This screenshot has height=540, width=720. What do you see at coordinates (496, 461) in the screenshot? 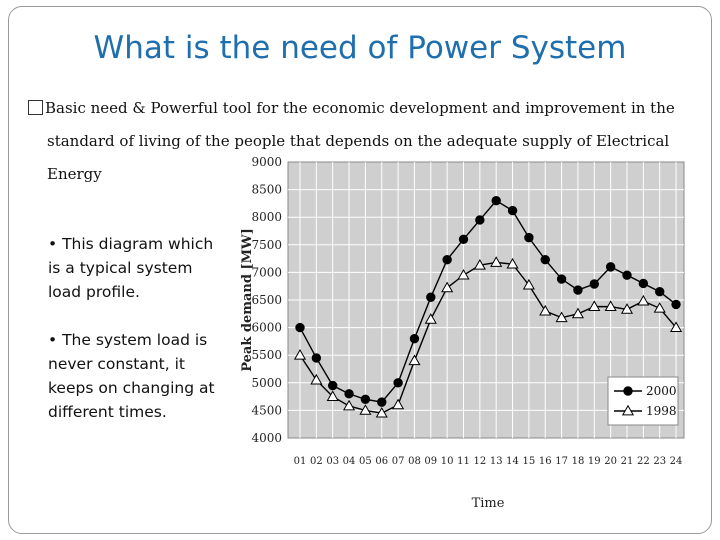
I see `x-tick-label: 13` at bounding box center [496, 461].